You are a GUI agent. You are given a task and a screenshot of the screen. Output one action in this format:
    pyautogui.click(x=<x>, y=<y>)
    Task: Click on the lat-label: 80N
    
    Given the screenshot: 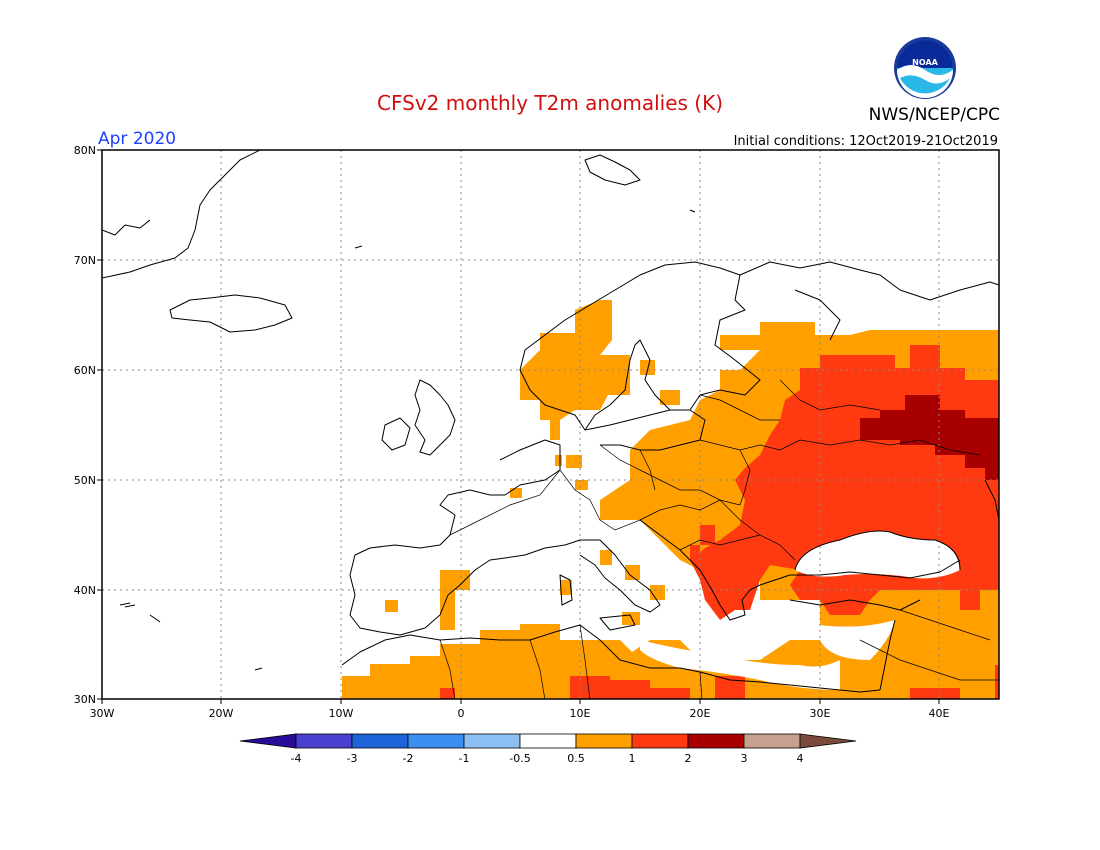 What is the action you would take?
    pyautogui.click(x=85, y=150)
    